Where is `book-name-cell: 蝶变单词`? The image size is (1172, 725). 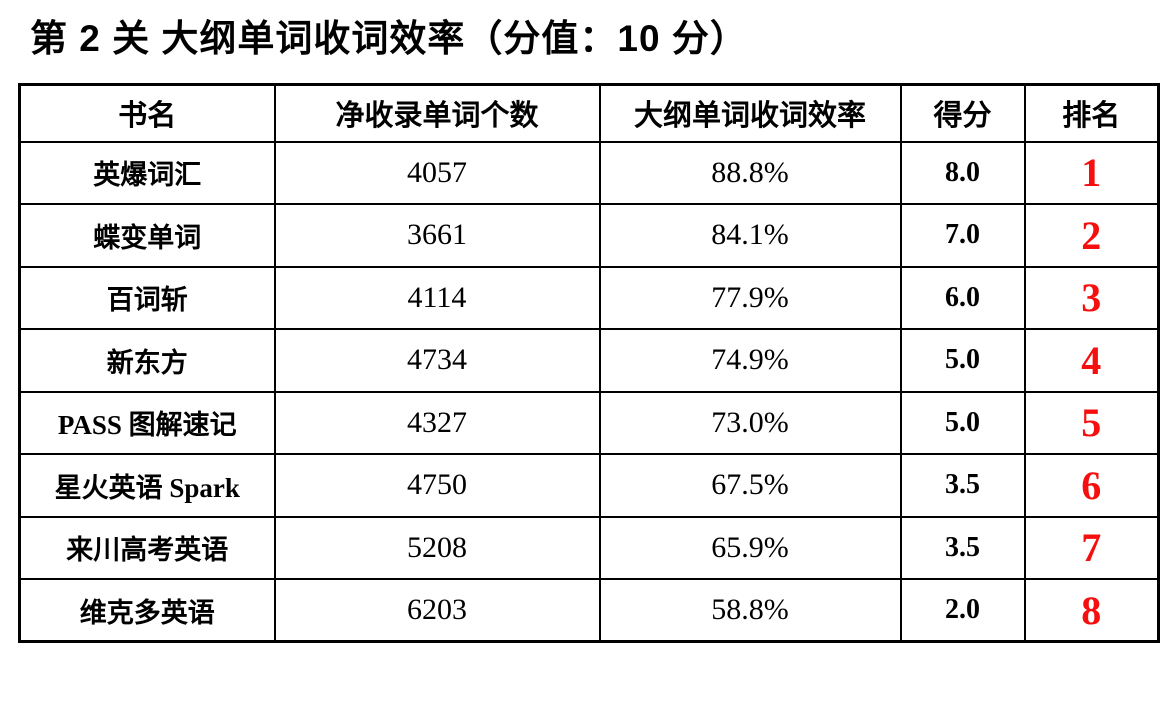 book-name-cell: 蝶变单词 is located at coordinates (147, 235).